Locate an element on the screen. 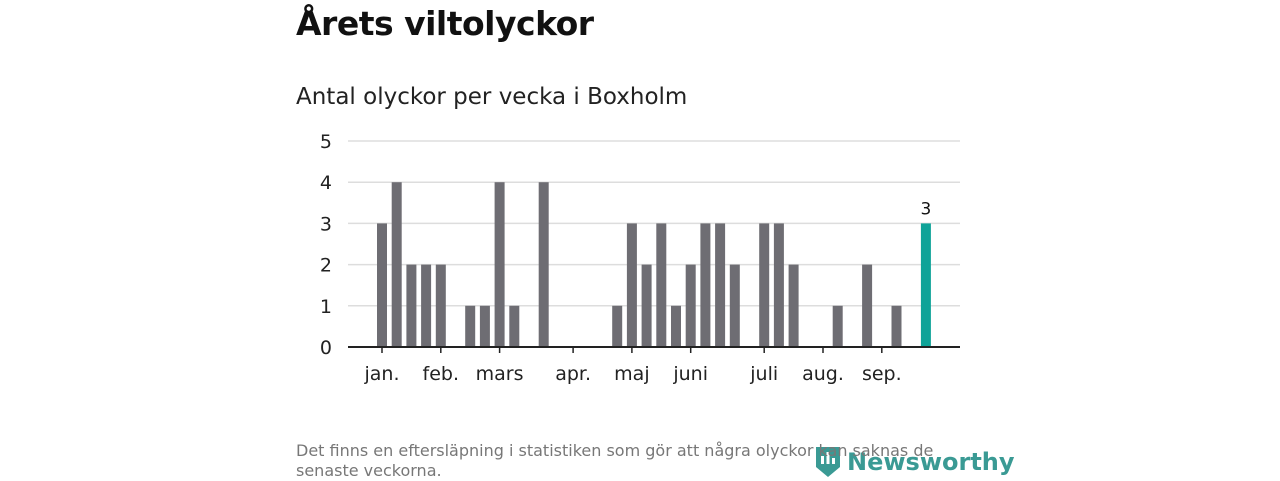  x-tick-label: maj is located at coordinates (631, 374).